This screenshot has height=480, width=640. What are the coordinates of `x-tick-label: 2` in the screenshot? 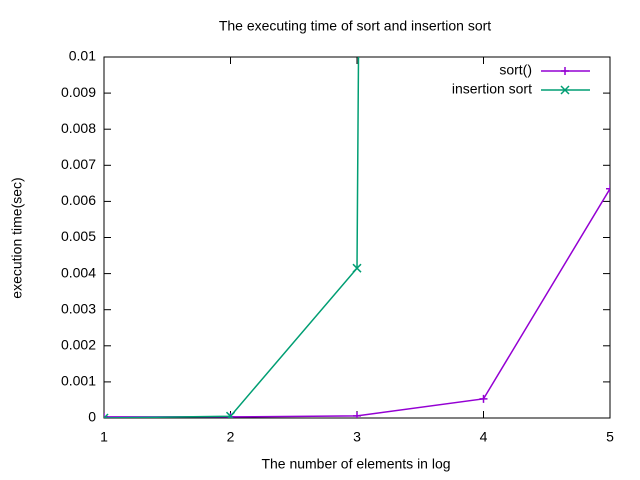 It's located at (231, 437).